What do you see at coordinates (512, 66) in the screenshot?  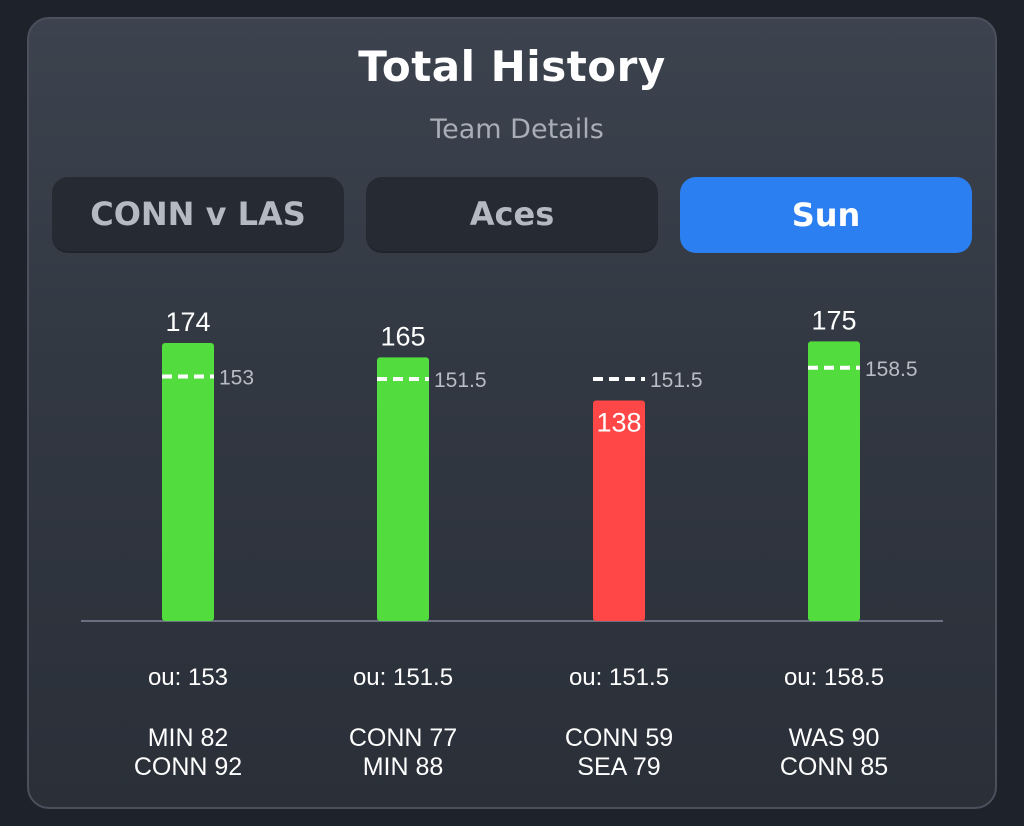 I see `page-title: Total History` at bounding box center [512, 66].